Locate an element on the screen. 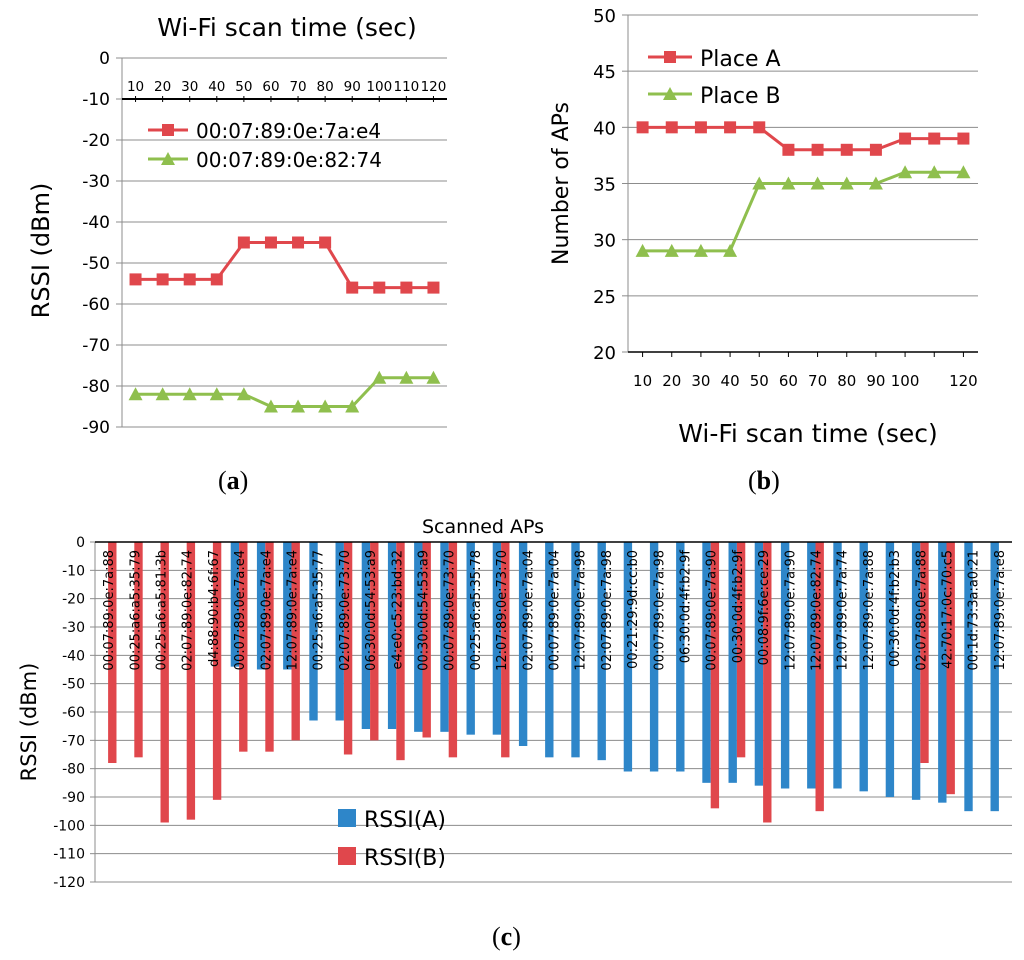 Image resolution: width=1024 pixels, height=960 pixels. category-label: 12:07:89:0e:73:70 is located at coordinates (502, 610).